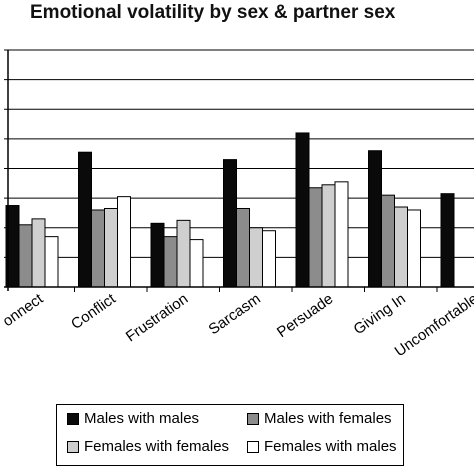 The height and width of the screenshot is (474, 474). What do you see at coordinates (93, 311) in the screenshot?
I see `x-tick-label: Conflict` at bounding box center [93, 311].